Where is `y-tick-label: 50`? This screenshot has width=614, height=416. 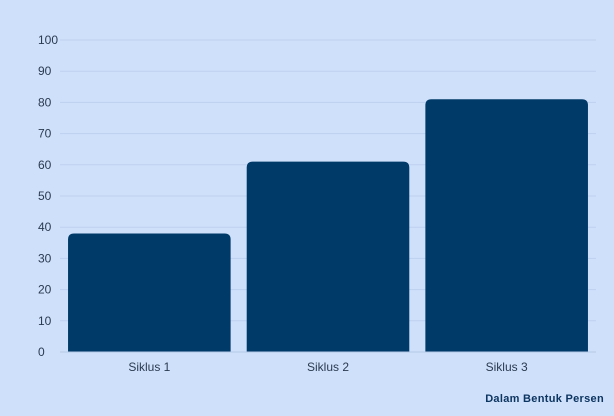 y-tick-label: 50 is located at coordinates (45, 196).